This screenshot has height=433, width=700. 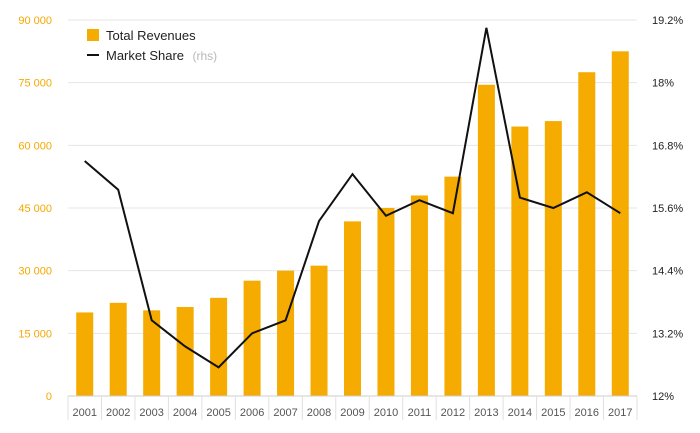 What do you see at coordinates (84, 413) in the screenshot?
I see `x-tick-label: 2001` at bounding box center [84, 413].